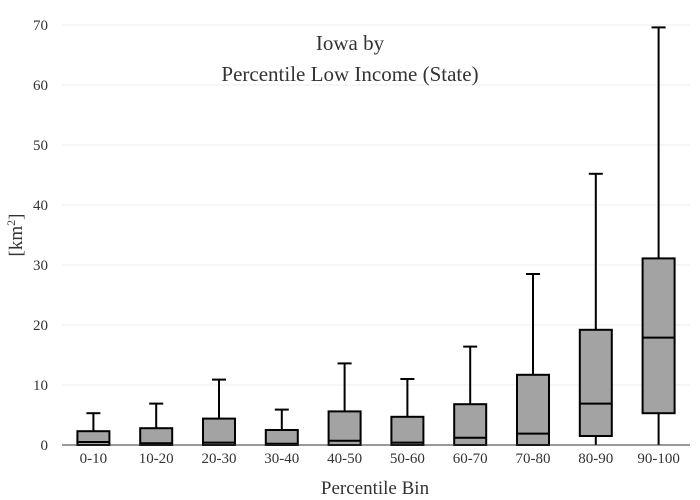 The height and width of the screenshot is (500, 700). Describe the element at coordinates (407, 459) in the screenshot. I see `x-tick-label-50-60: 50-60` at that location.